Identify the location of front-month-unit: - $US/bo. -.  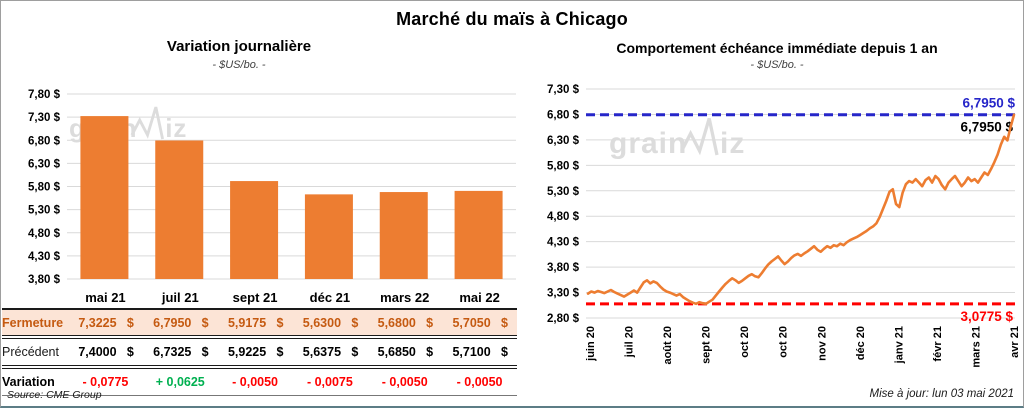
(777, 65).